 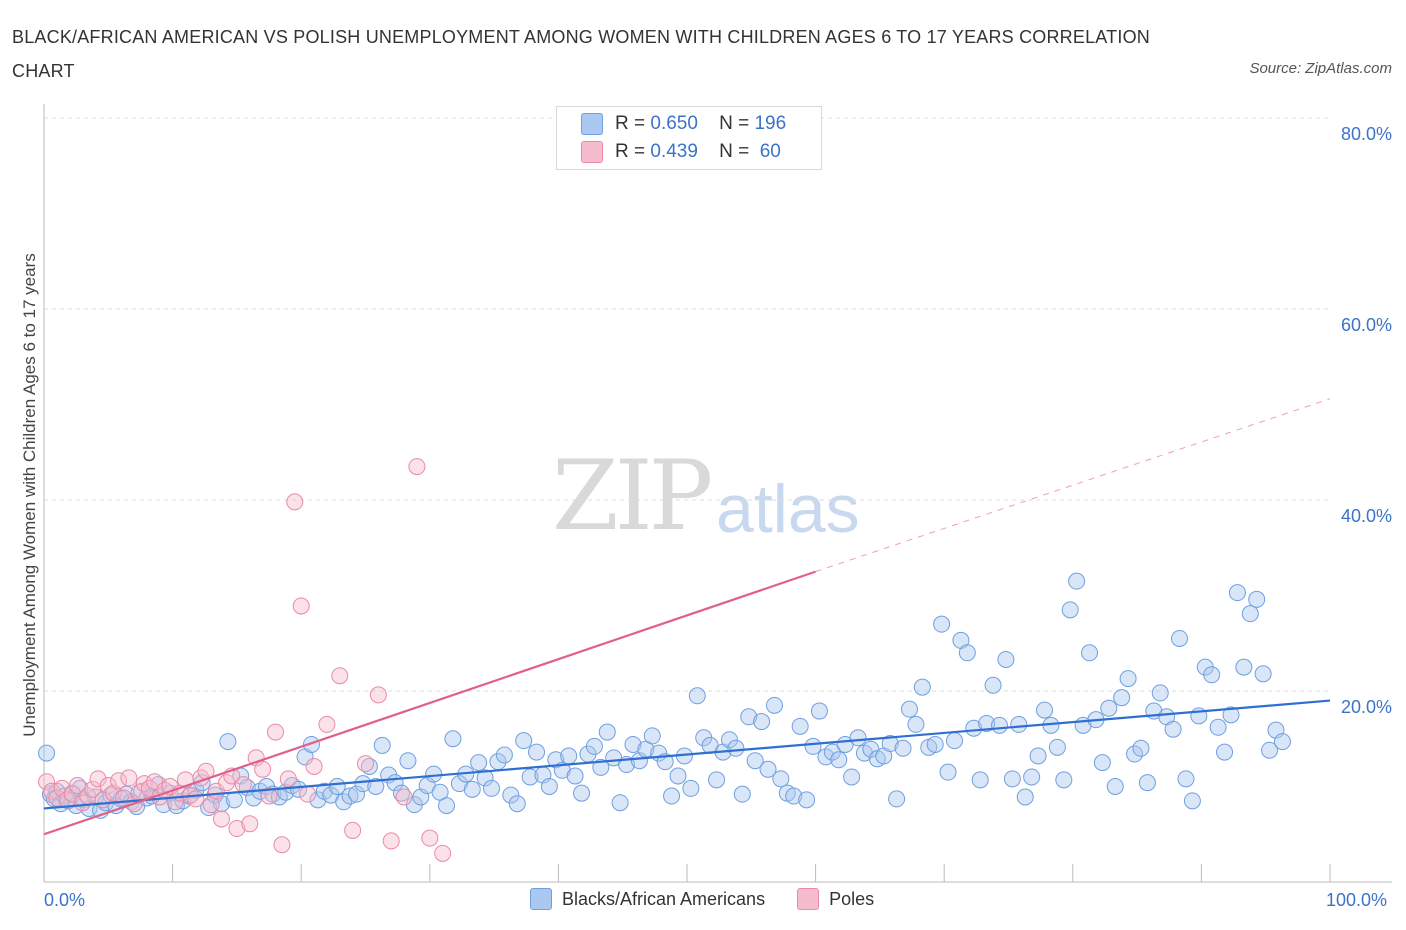 What do you see at coordinates (1357, 900) in the screenshot?
I see `x-tick-label-max: 100.0%` at bounding box center [1357, 900].